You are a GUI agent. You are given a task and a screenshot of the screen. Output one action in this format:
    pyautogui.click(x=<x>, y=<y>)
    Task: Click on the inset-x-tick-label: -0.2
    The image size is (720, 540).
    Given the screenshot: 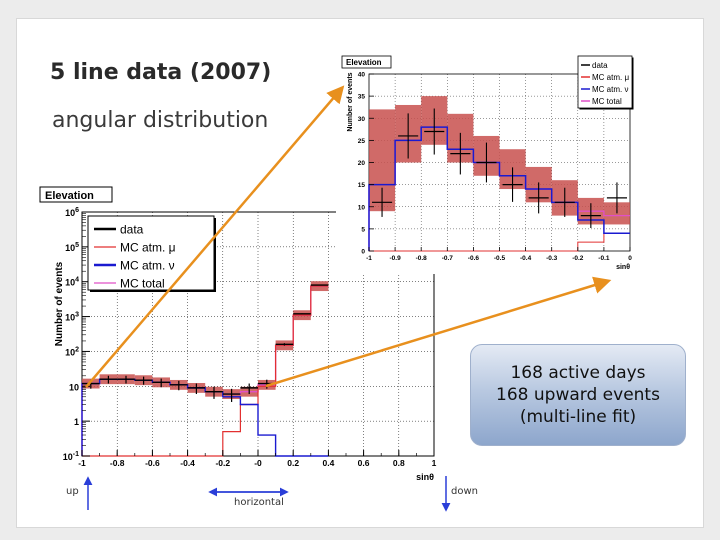 What is the action you would take?
    pyautogui.click(x=578, y=258)
    